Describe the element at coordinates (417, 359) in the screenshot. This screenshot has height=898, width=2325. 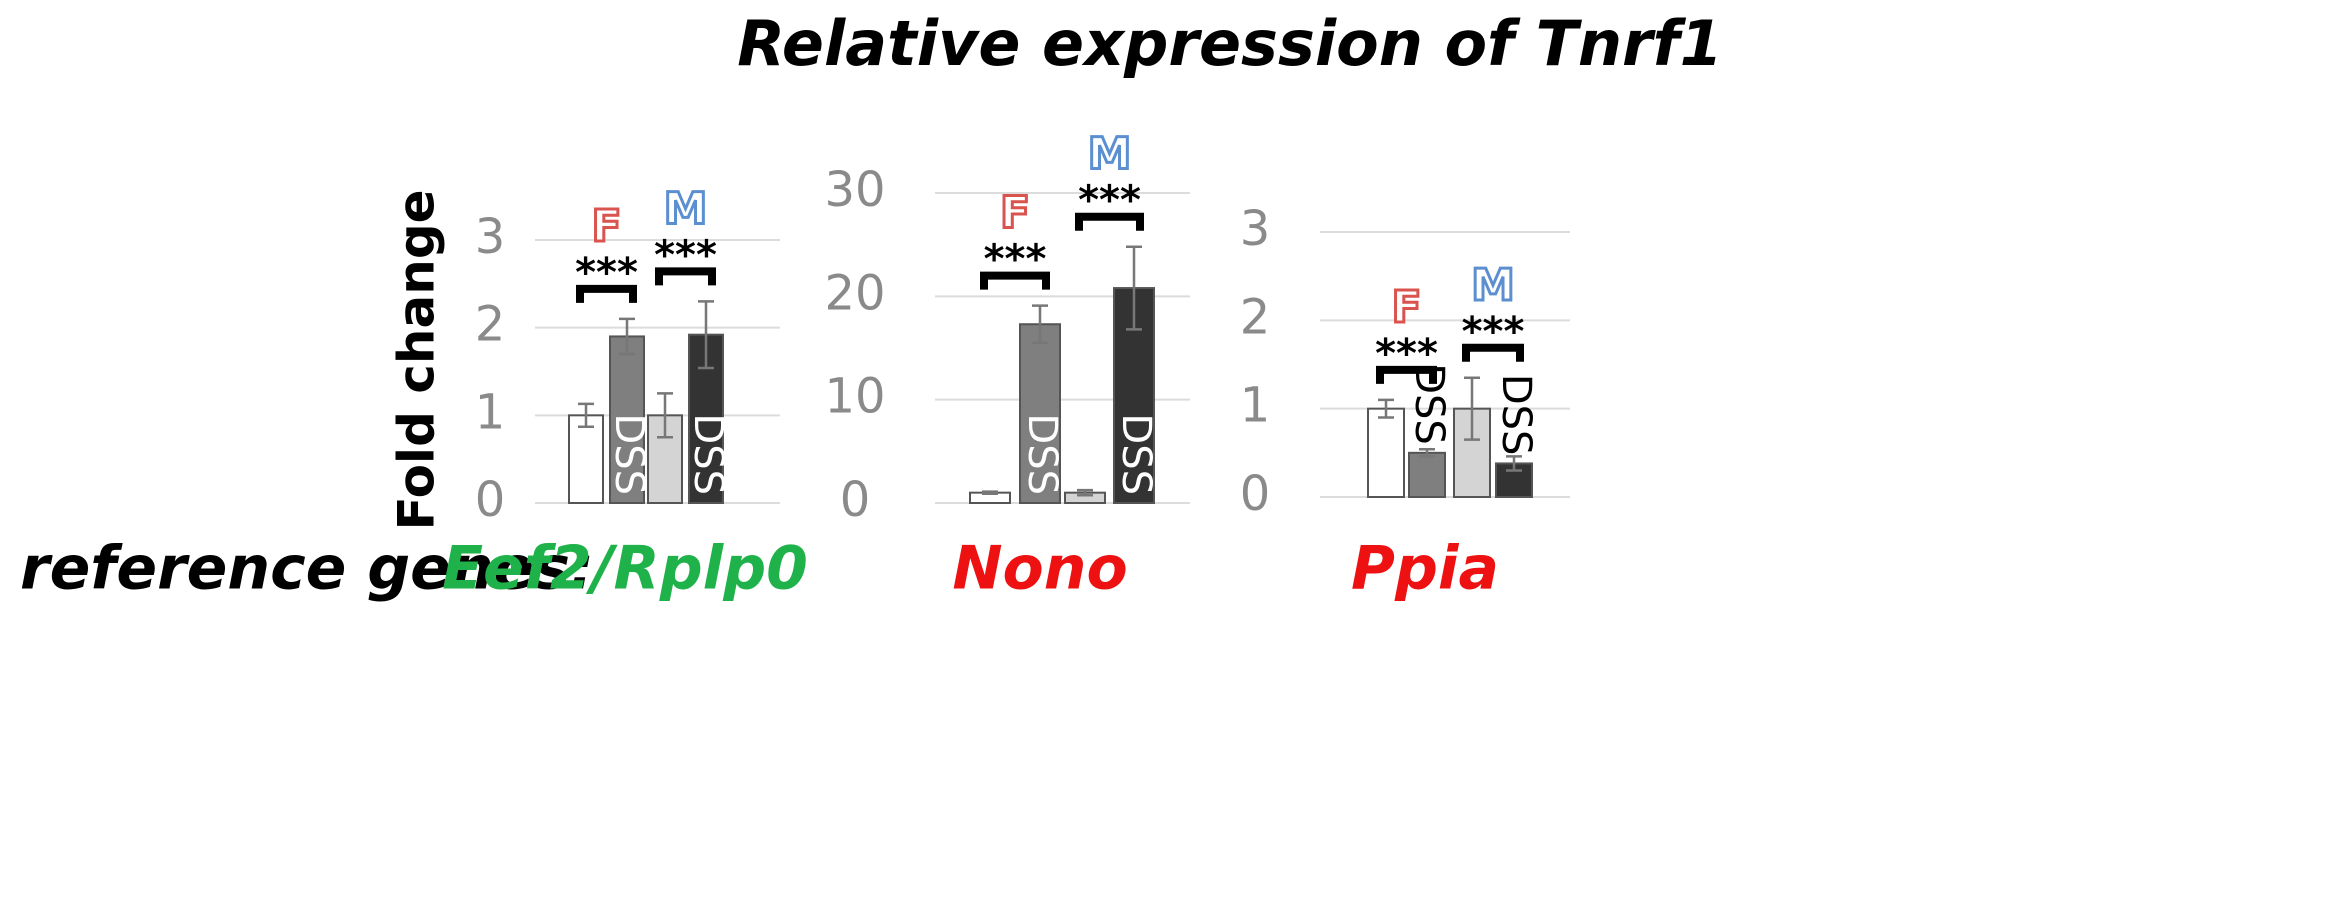
I see `y-axis-label: Fold change` at that location.